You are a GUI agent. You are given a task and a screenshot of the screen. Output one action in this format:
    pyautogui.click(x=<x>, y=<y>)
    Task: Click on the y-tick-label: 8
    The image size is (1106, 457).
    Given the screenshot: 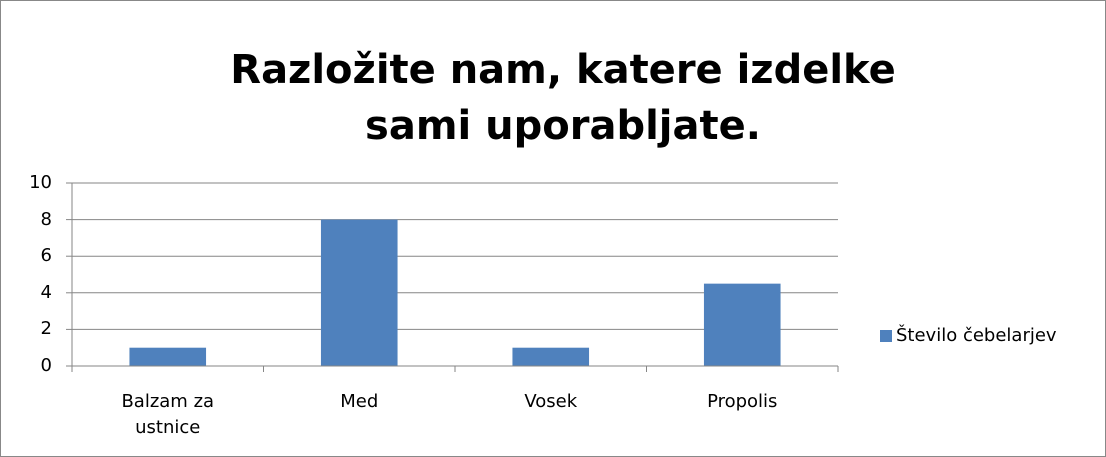 What is the action you would take?
    pyautogui.click(x=46, y=219)
    